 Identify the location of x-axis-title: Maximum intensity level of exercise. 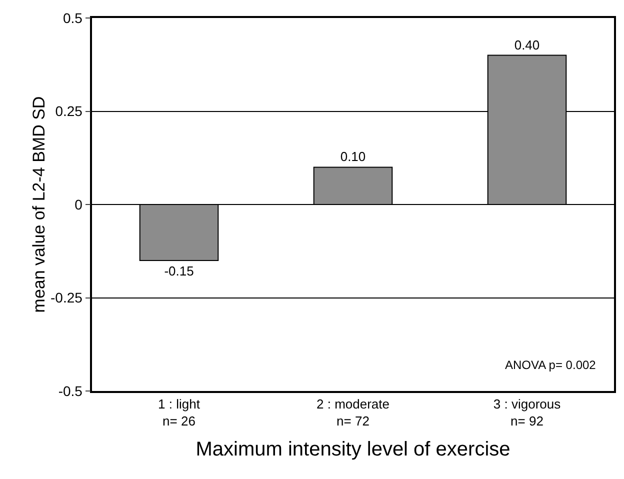
(353, 449).